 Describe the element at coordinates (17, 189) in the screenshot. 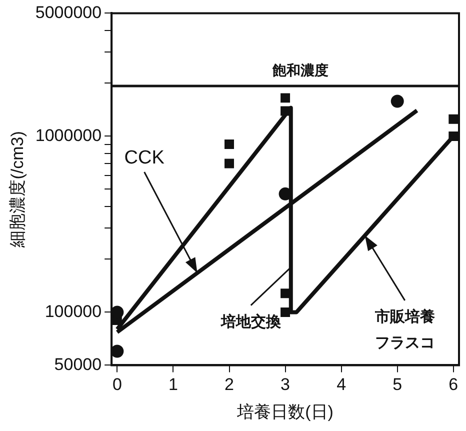

I see `y-axis-title: 細胞濃度(/cm3)` at that location.